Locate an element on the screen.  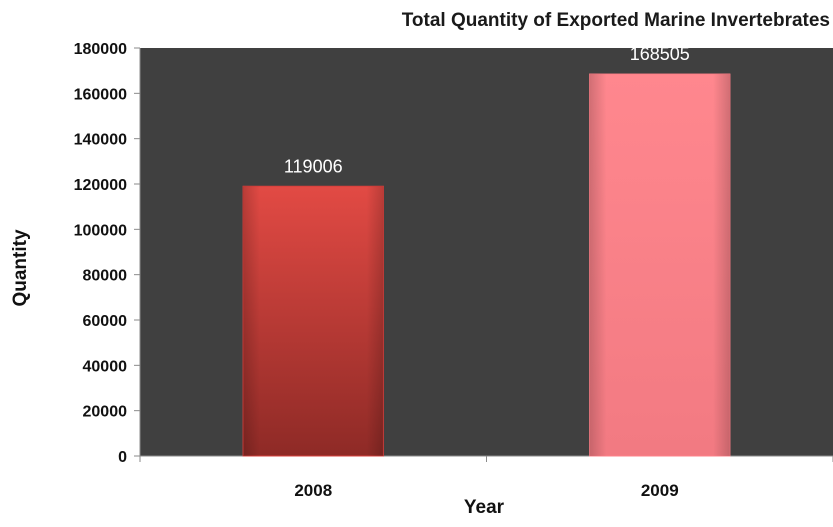
y-tick-label: 80000 is located at coordinates (105, 276).